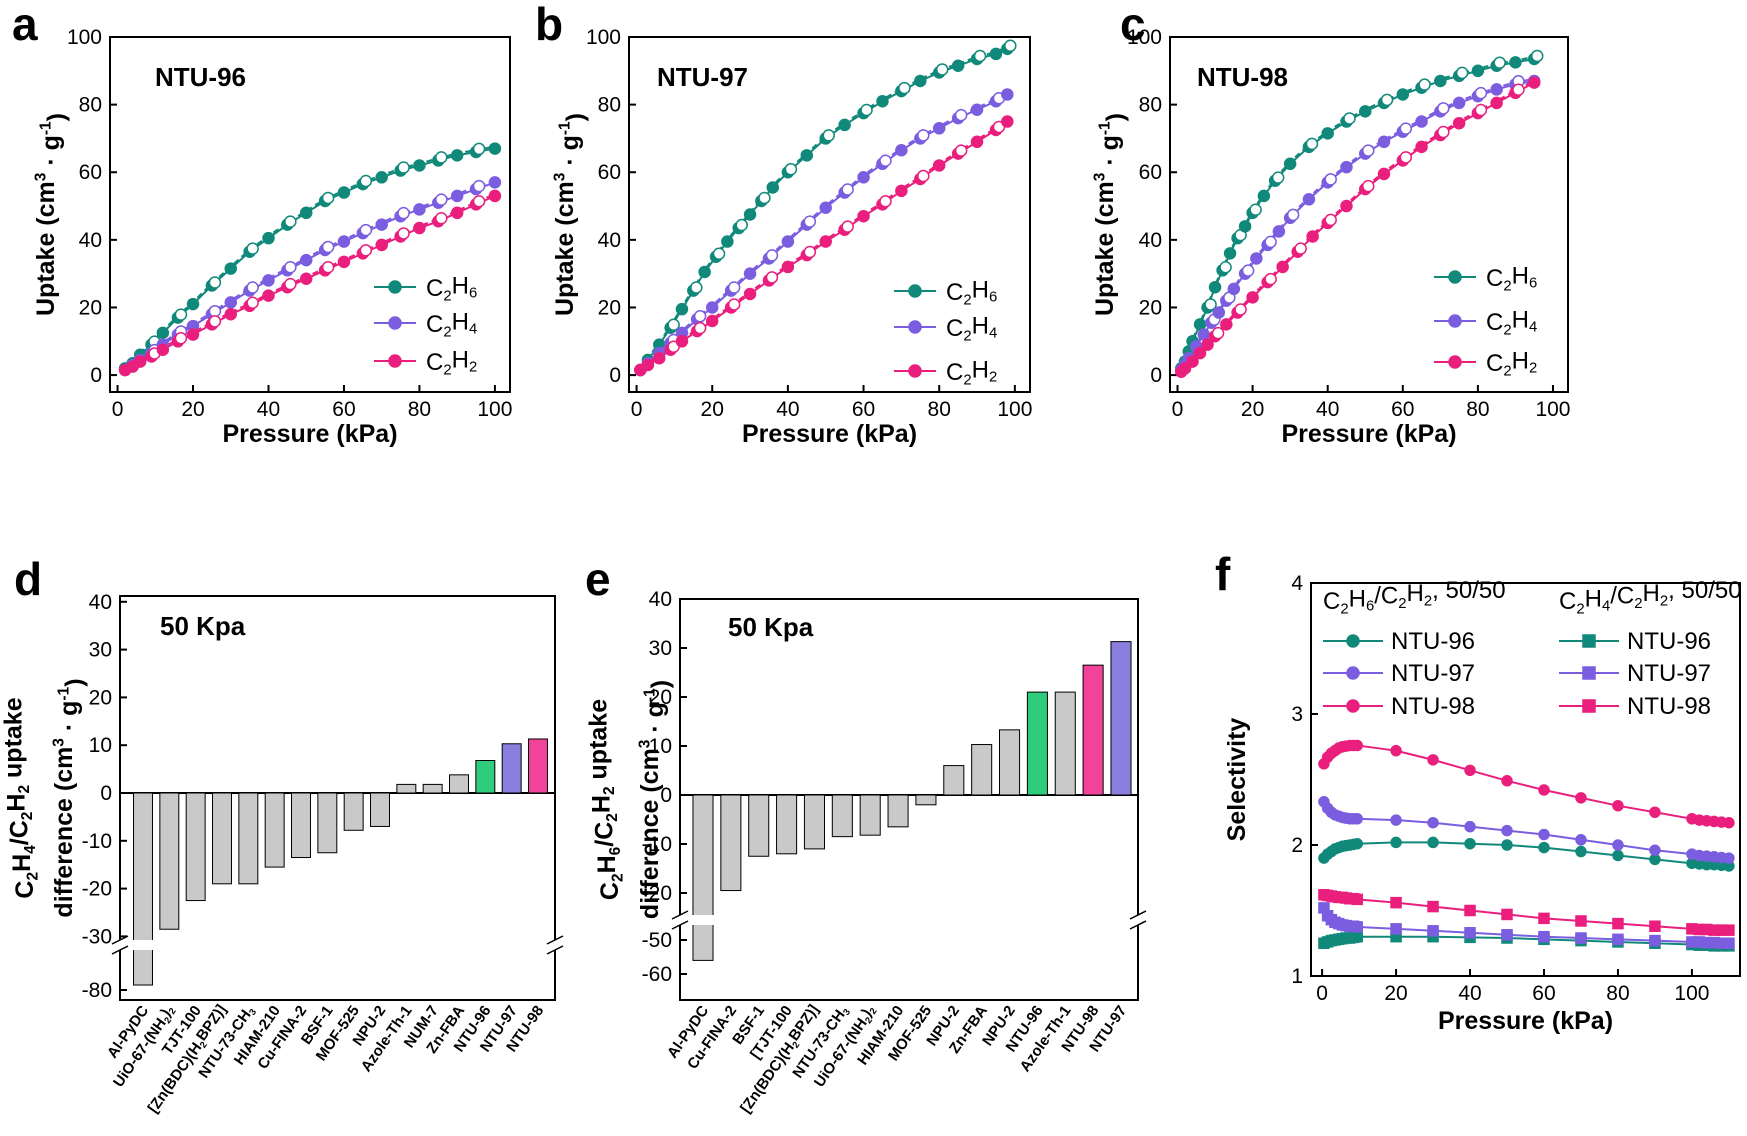 This screenshot has height=1136, width=1747. What do you see at coordinates (1669, 673) in the screenshot?
I see `legend-label: NTU-97` at bounding box center [1669, 673].